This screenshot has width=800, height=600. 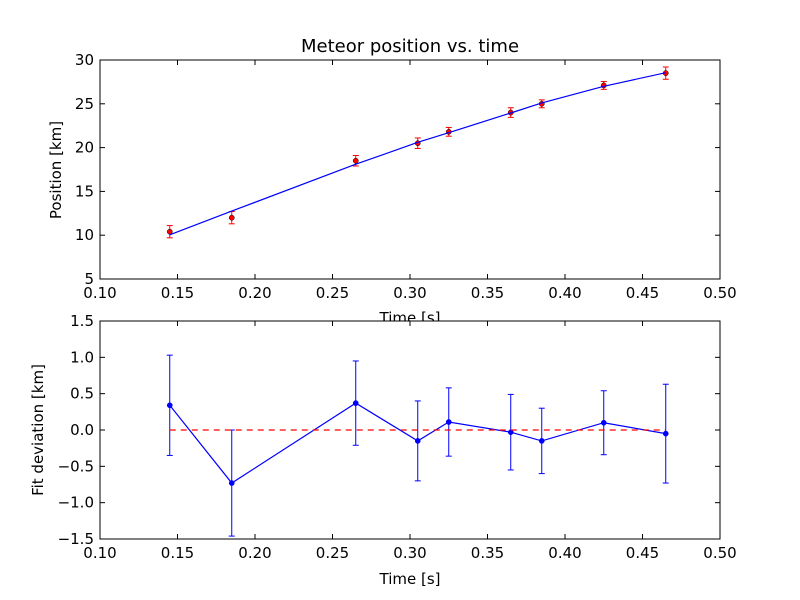 I want to click on deviation-plot-xtick-label: 0.10, so click(x=99, y=553).